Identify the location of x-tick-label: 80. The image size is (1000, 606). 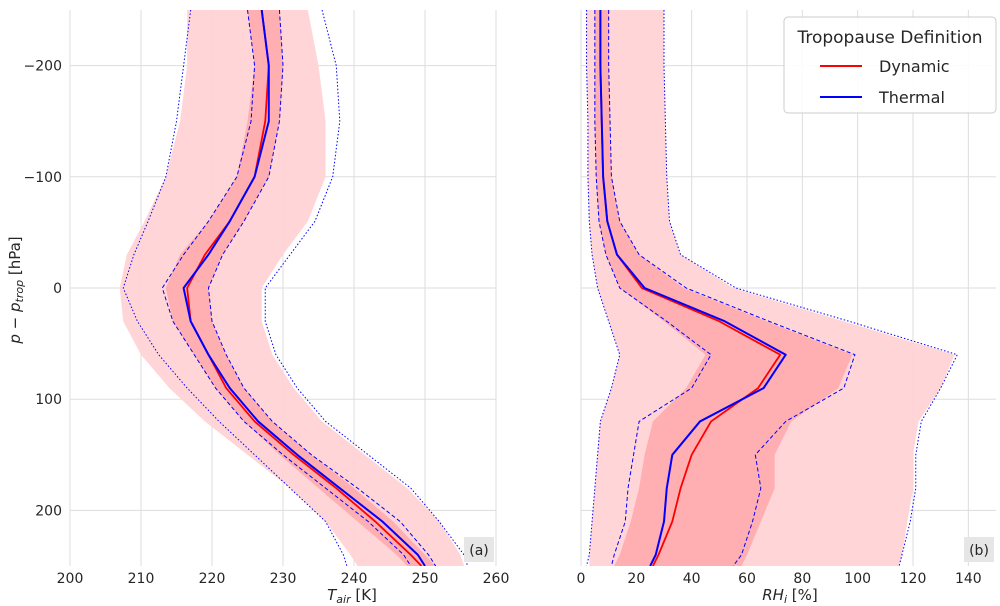
(802, 579).